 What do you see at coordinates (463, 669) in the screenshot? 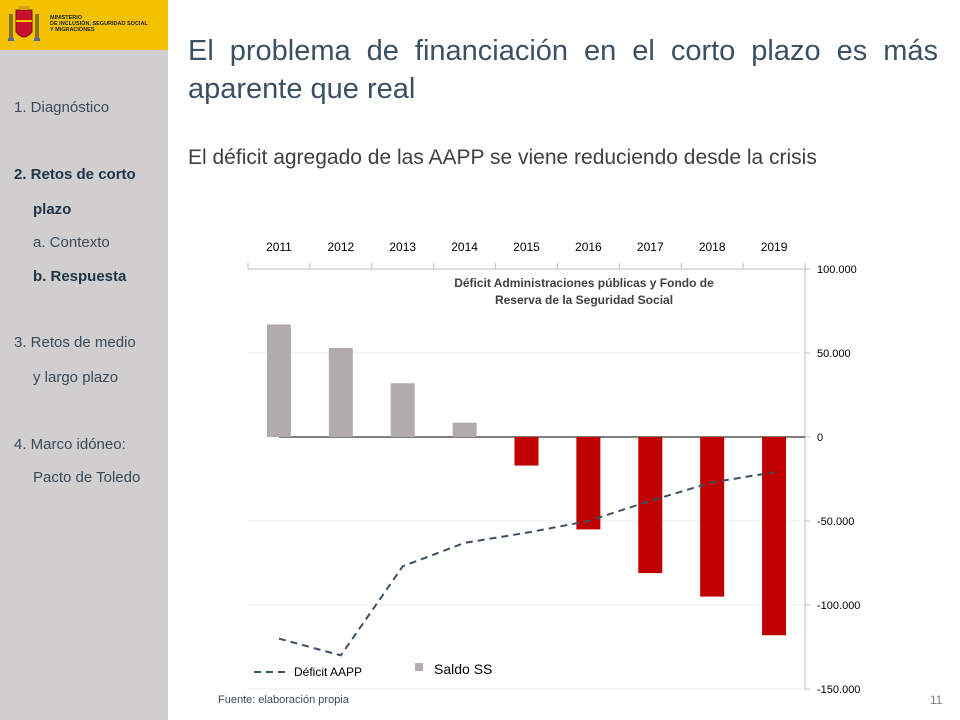
I see `legend-label-saldo-ss: Saldo SS` at bounding box center [463, 669].